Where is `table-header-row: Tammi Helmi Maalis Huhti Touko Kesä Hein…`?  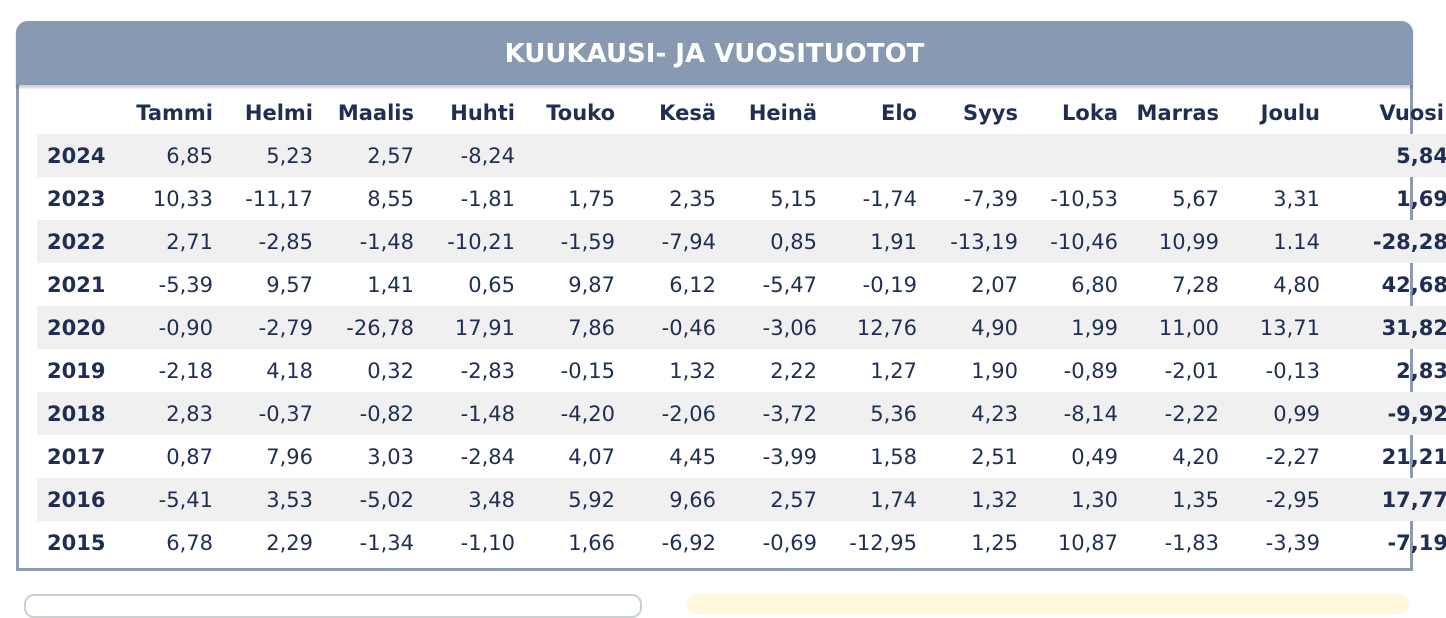
table-header-row: Tammi Helmi Maalis Huhti Touko Kesä Hein… is located at coordinates (741, 112).